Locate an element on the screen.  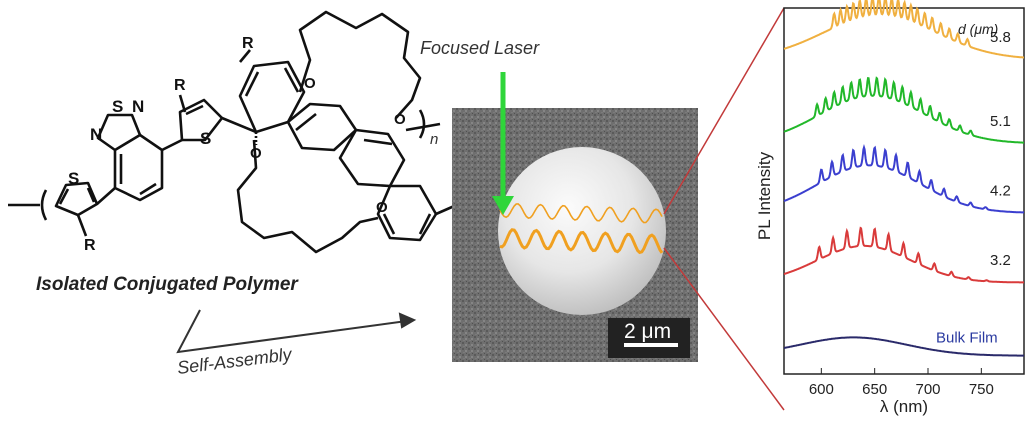
molecule-caption: Isolated Conjugated Polymer is located at coordinates (167, 284).